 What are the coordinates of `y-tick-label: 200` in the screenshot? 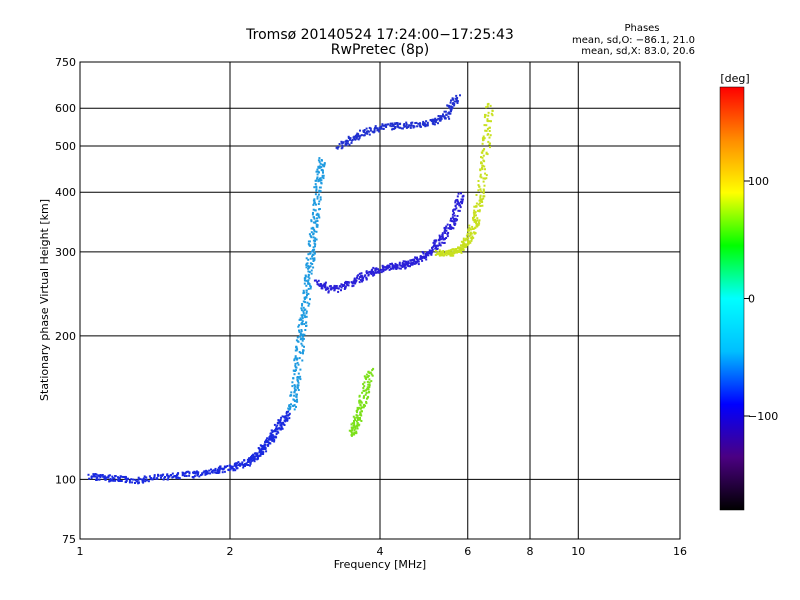 It's located at (65, 336).